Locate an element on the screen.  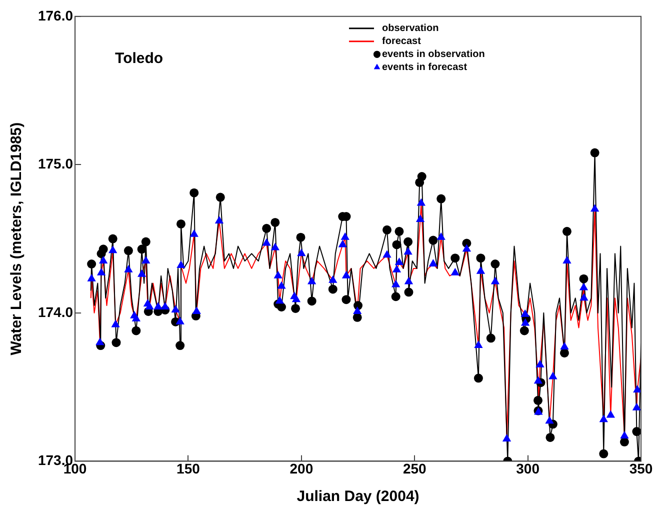
y-tick-label: 175.0 is located at coordinates (56, 164).